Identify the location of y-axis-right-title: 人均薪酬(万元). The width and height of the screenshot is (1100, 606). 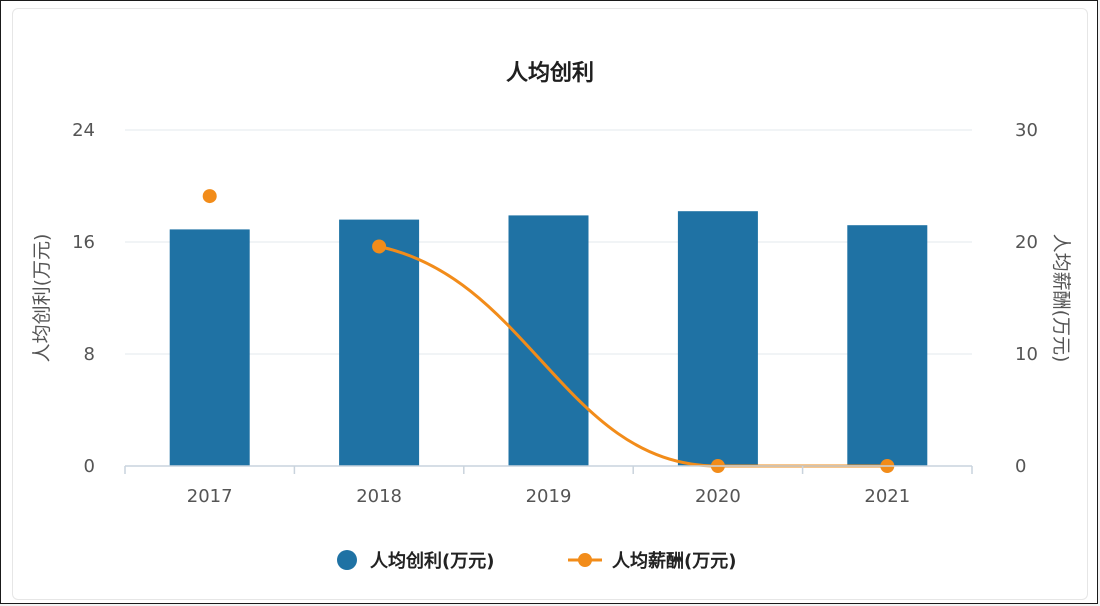
(1061, 298).